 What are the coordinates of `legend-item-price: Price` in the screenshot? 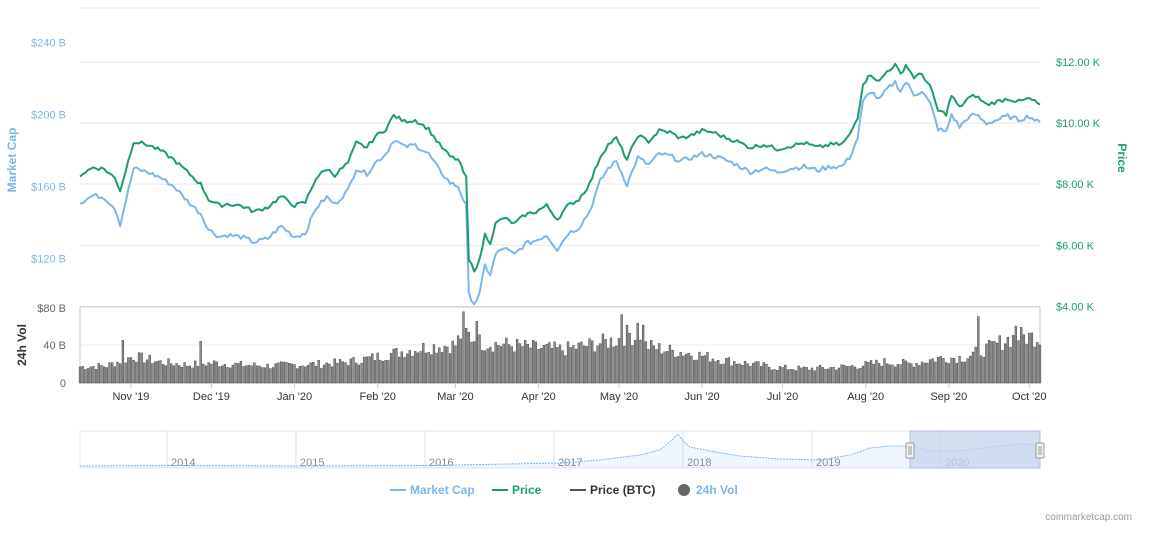 It's located at (517, 490).